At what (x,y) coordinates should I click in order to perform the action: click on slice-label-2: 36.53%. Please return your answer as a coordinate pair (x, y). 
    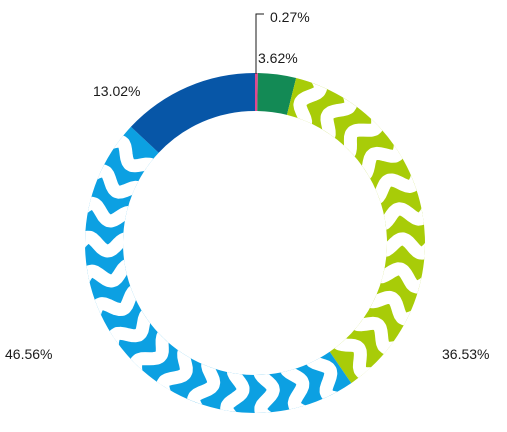
    Looking at the image, I should click on (465, 354).